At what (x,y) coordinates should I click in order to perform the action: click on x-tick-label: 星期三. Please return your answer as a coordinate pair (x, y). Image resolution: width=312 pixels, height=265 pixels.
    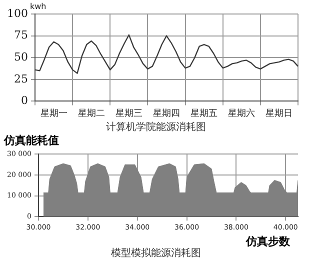
    Looking at the image, I should click on (128, 113).